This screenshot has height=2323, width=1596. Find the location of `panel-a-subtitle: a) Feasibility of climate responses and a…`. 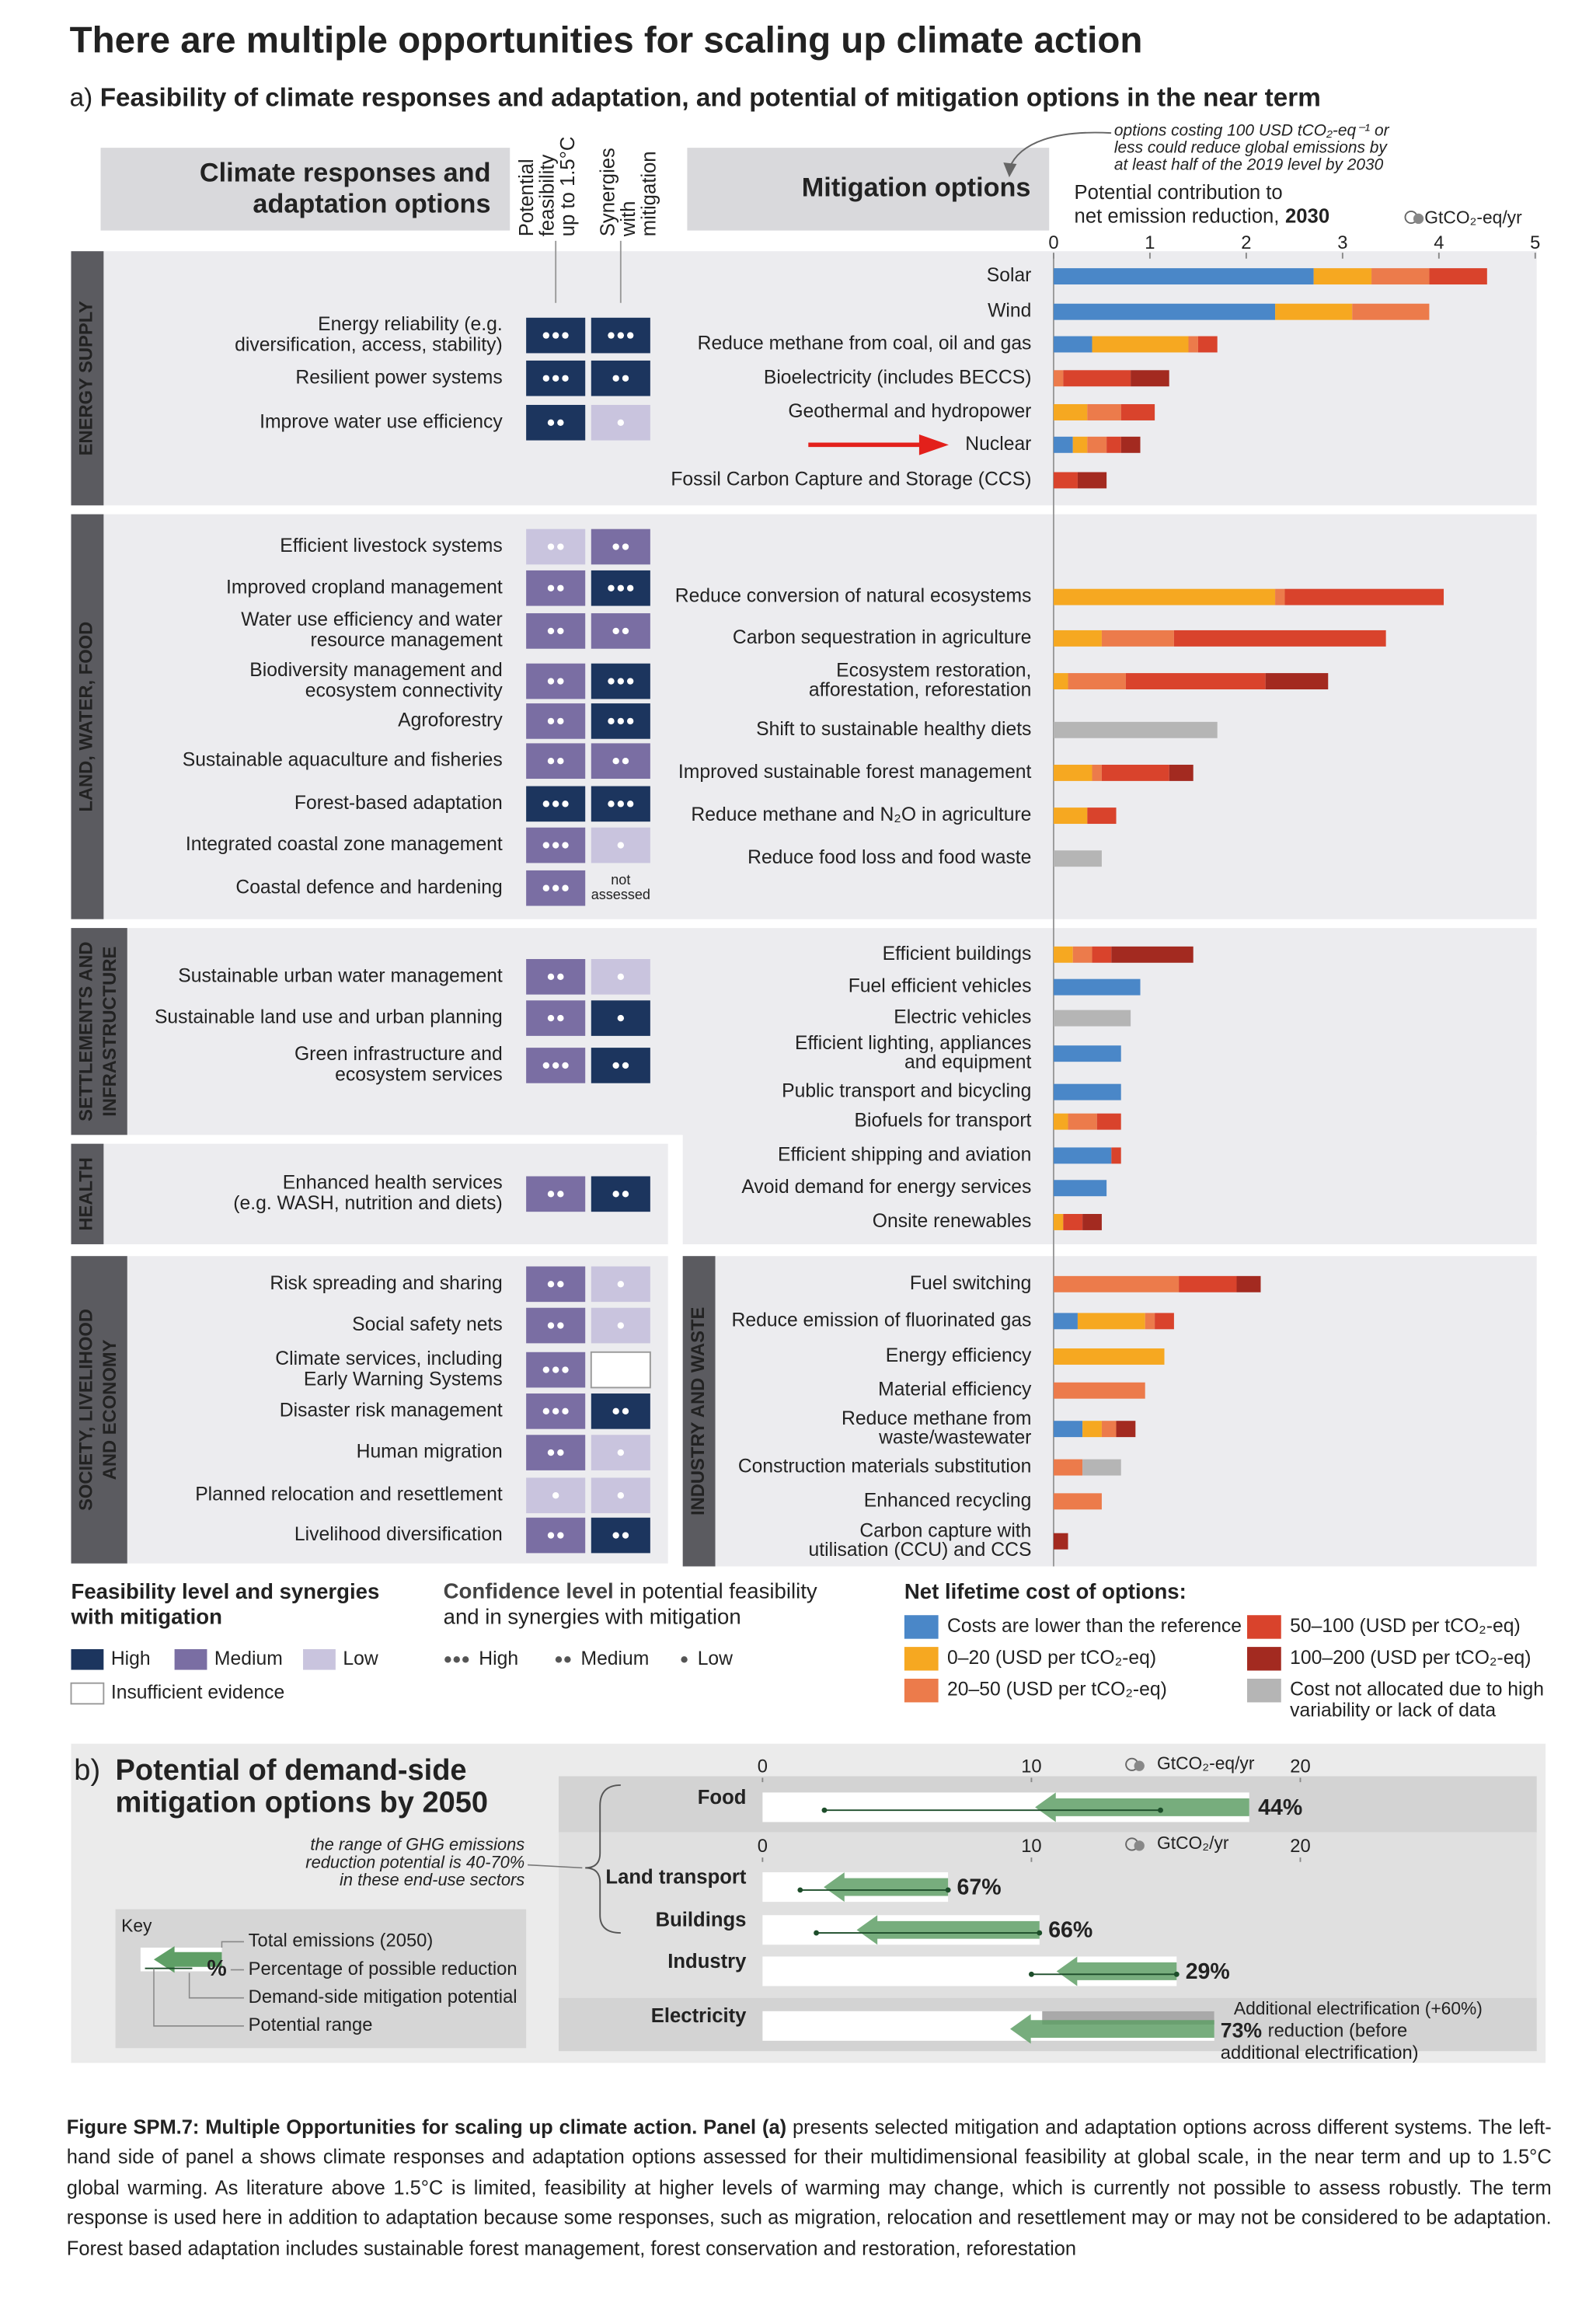

panel-a-subtitle: a) Feasibility of climate responses and a… is located at coordinates (695, 97).